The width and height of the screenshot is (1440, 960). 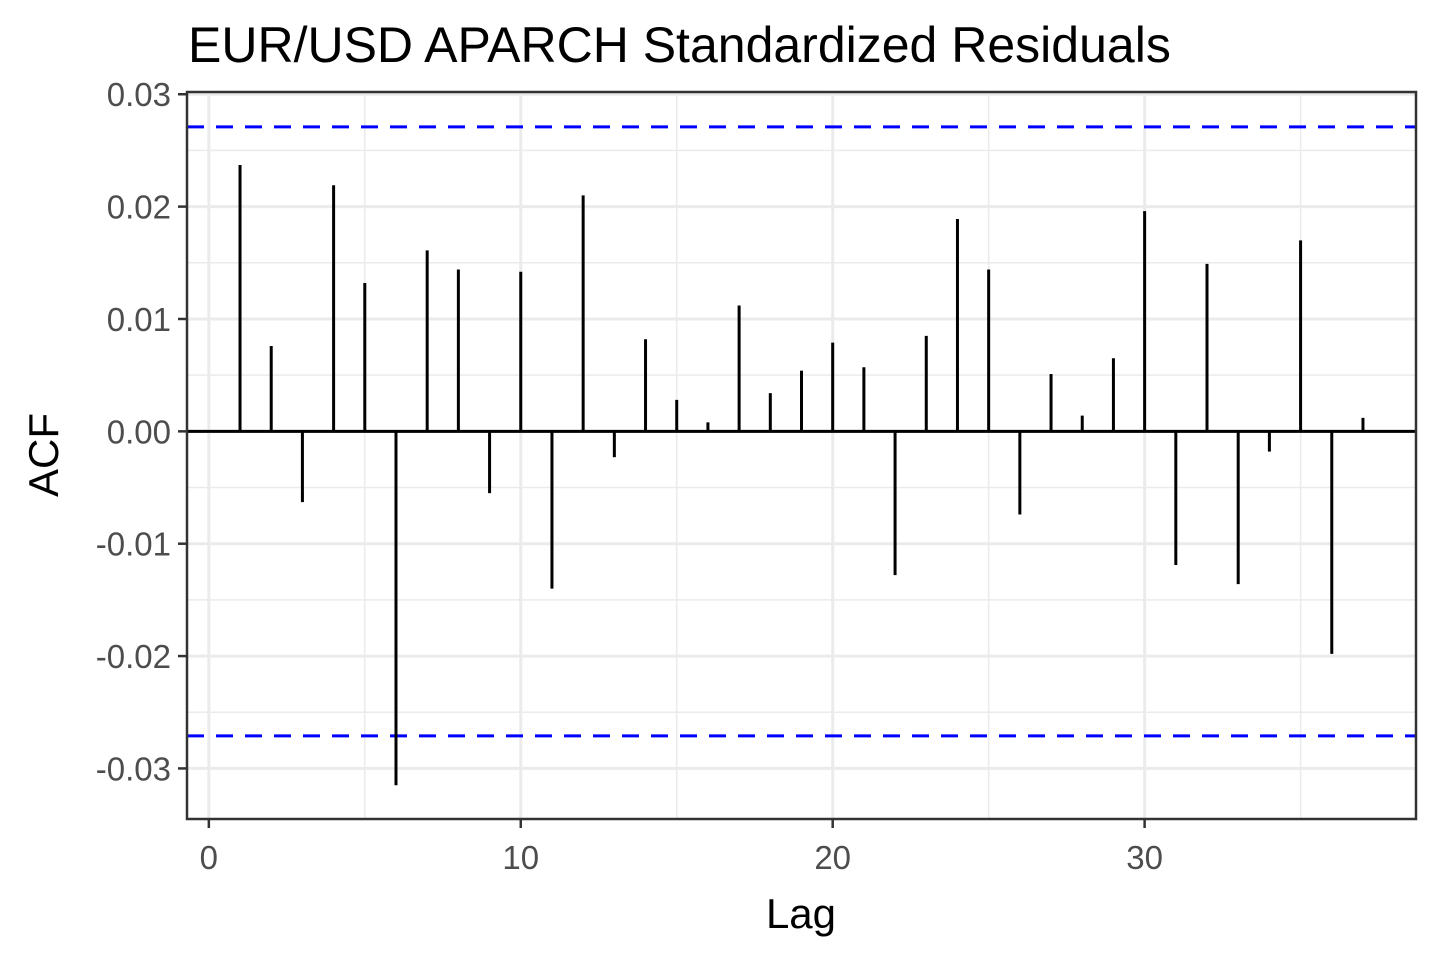 I want to click on y-axis-label: ACF, so click(x=43, y=455).